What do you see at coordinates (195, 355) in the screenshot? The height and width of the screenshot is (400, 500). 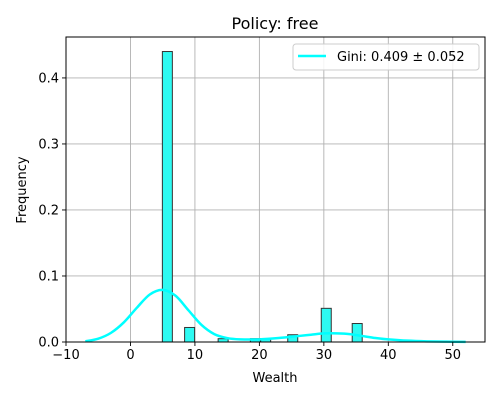 I see `x-tick-label: 10` at bounding box center [195, 355].